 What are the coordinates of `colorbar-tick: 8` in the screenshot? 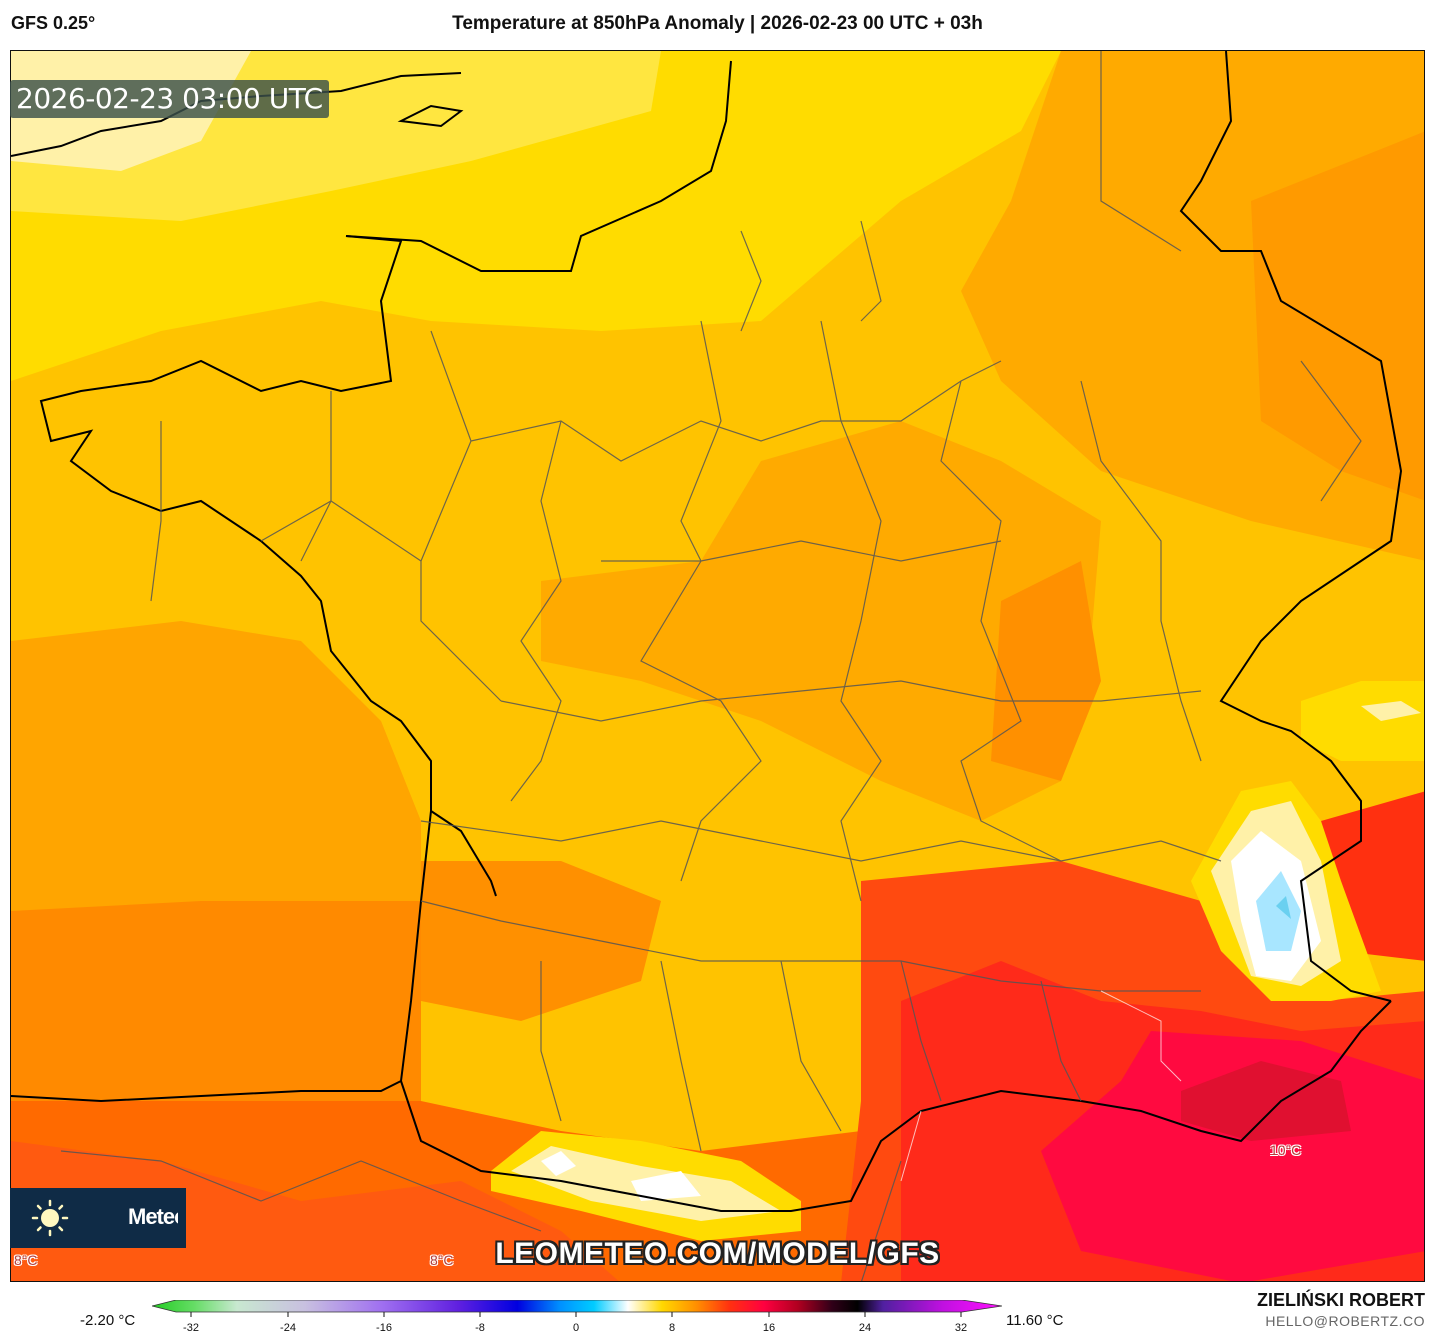 It's located at (672, 1328).